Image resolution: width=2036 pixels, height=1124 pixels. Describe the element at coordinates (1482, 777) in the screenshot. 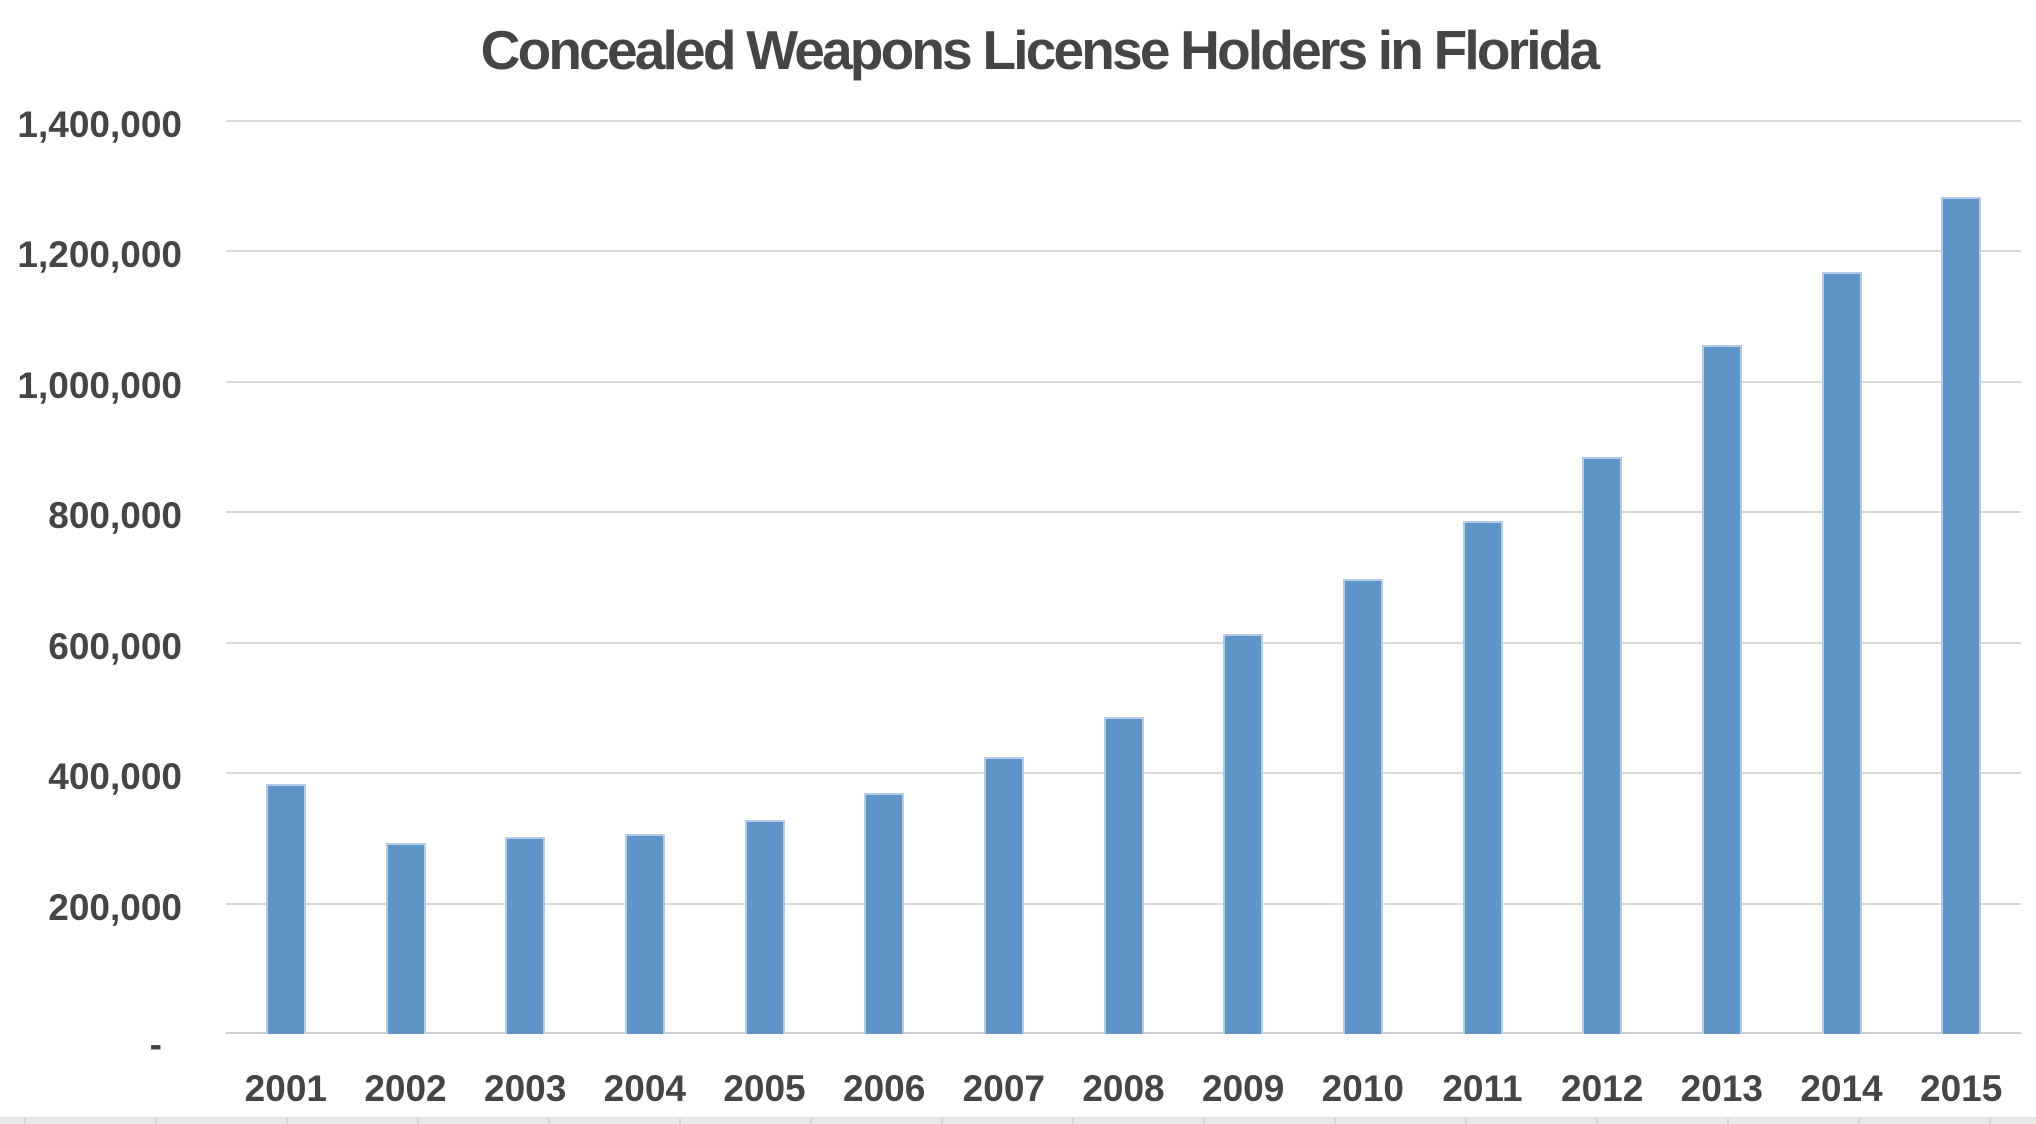

I see `bar-2011` at that location.